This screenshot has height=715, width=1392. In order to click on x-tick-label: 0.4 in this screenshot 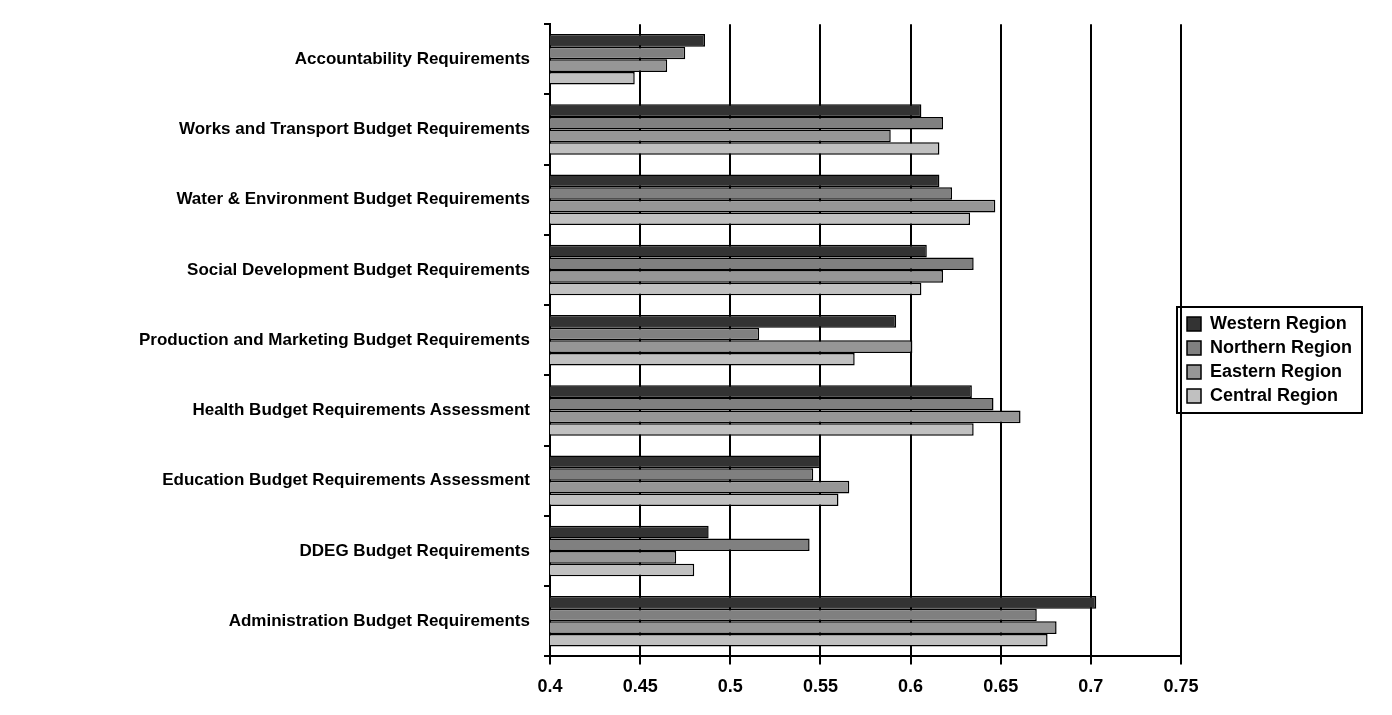, I will do `click(550, 686)`.